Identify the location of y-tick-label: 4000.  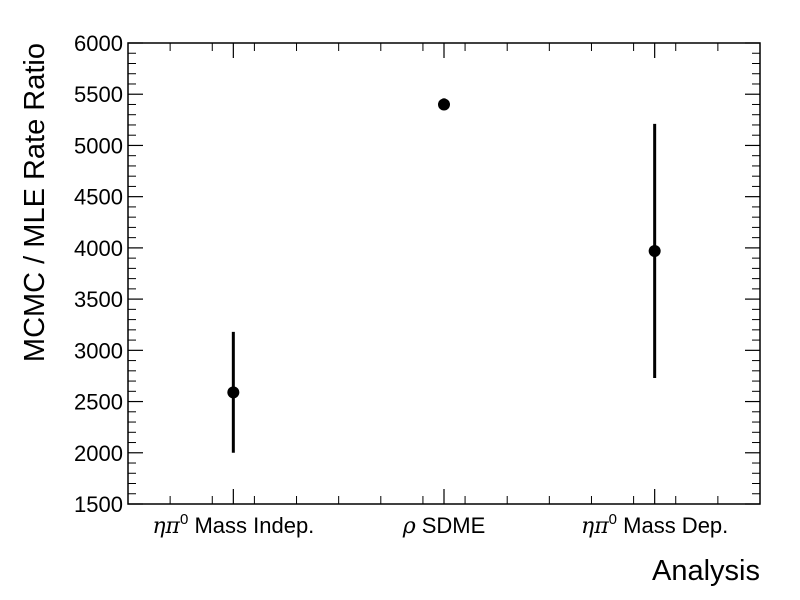
(98, 248).